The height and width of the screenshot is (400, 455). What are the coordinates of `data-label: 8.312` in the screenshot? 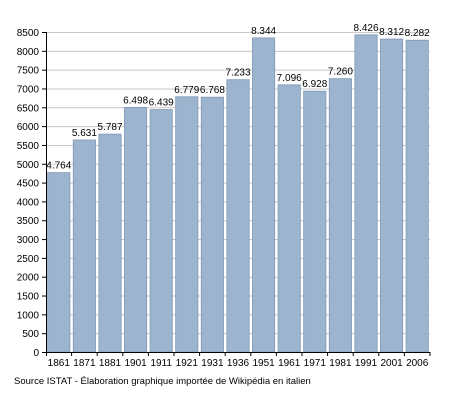 It's located at (391, 32).